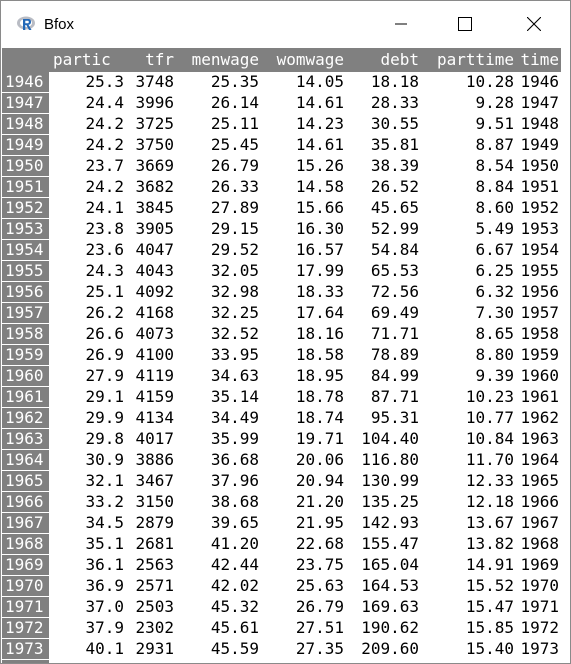 The image size is (571, 664). Describe the element at coordinates (154, 564) in the screenshot. I see `cell-tfr: 2563` at that location.